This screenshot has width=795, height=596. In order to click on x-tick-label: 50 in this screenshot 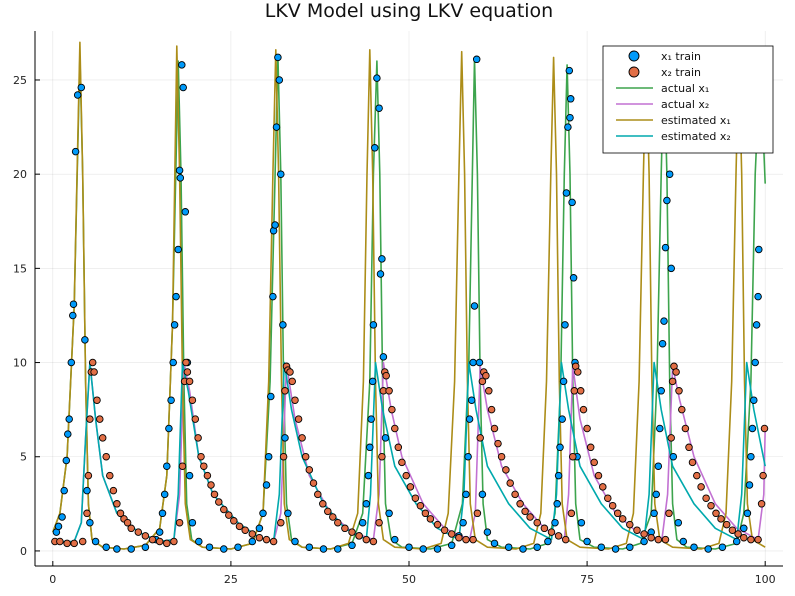, I will do `click(409, 579)`.